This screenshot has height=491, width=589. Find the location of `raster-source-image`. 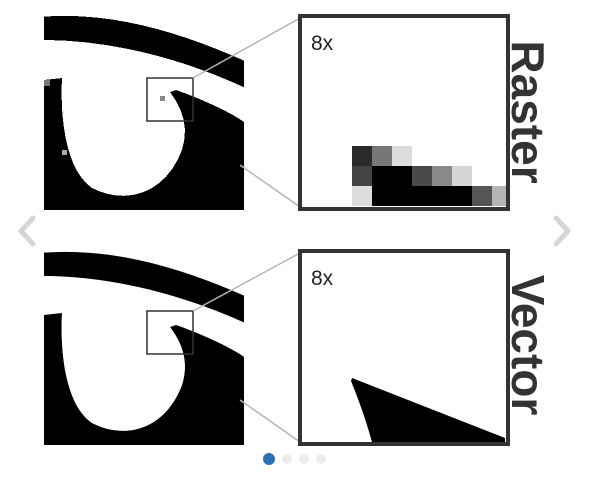

raster-source-image is located at coordinates (144, 112).